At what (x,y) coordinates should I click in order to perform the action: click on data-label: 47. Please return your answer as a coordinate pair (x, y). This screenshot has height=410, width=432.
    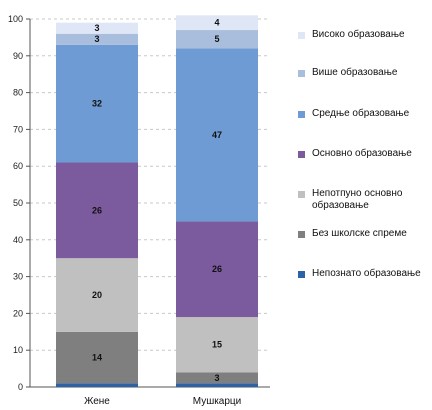
    Looking at the image, I should click on (217, 135).